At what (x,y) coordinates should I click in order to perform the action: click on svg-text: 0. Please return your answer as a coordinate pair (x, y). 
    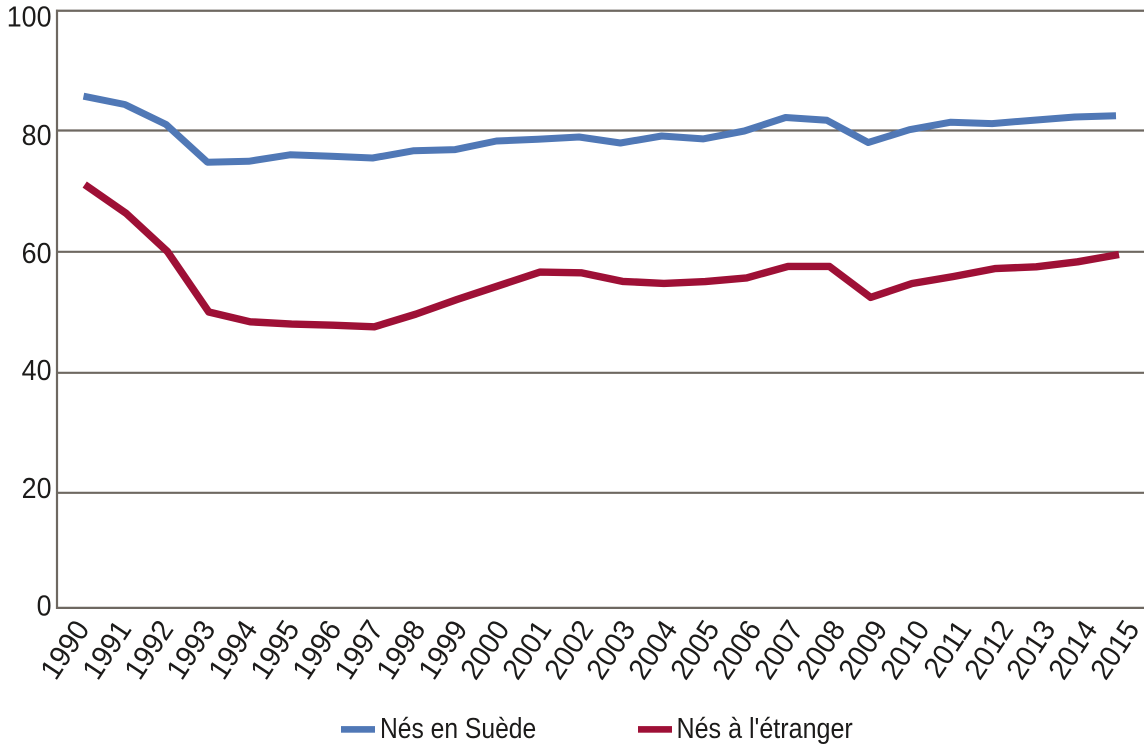
    Looking at the image, I should click on (44, 606).